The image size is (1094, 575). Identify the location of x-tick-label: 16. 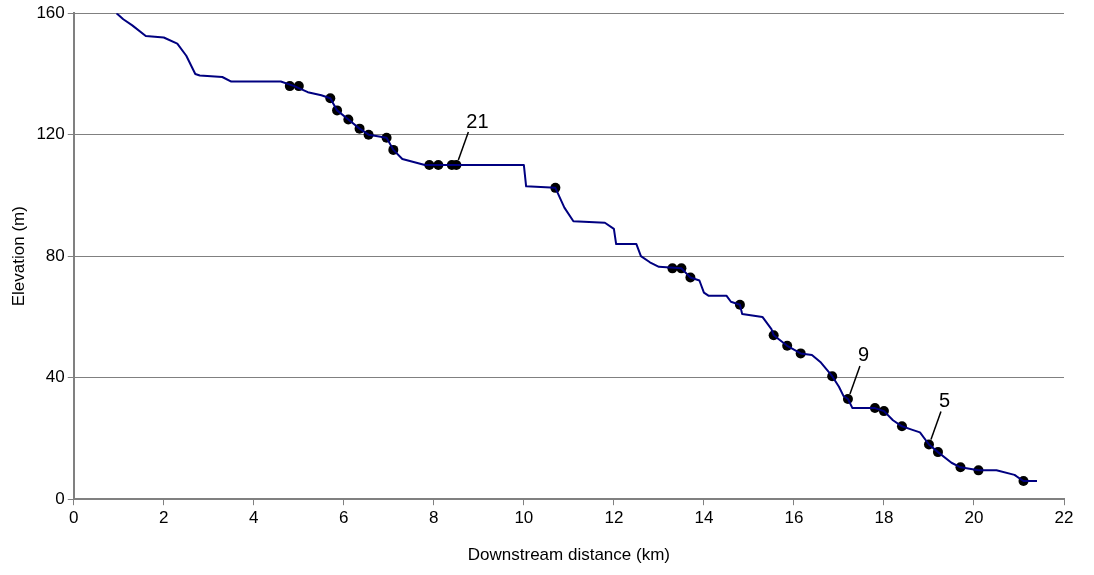
(794, 518).